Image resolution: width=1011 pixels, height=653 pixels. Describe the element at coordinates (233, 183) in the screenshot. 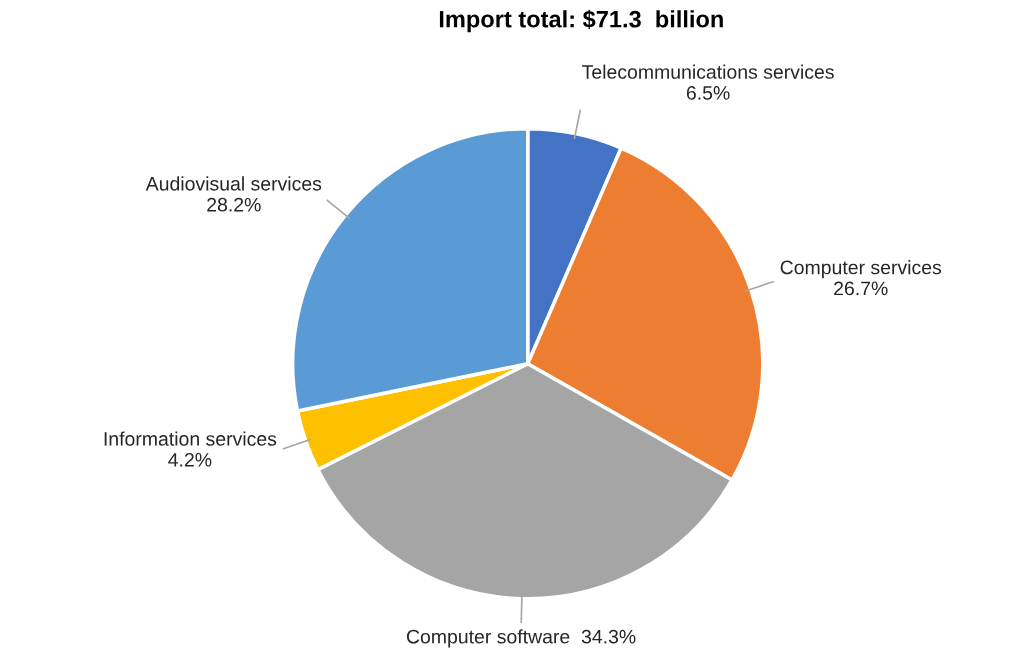

I see `slice-label: Audiovisual services` at that location.